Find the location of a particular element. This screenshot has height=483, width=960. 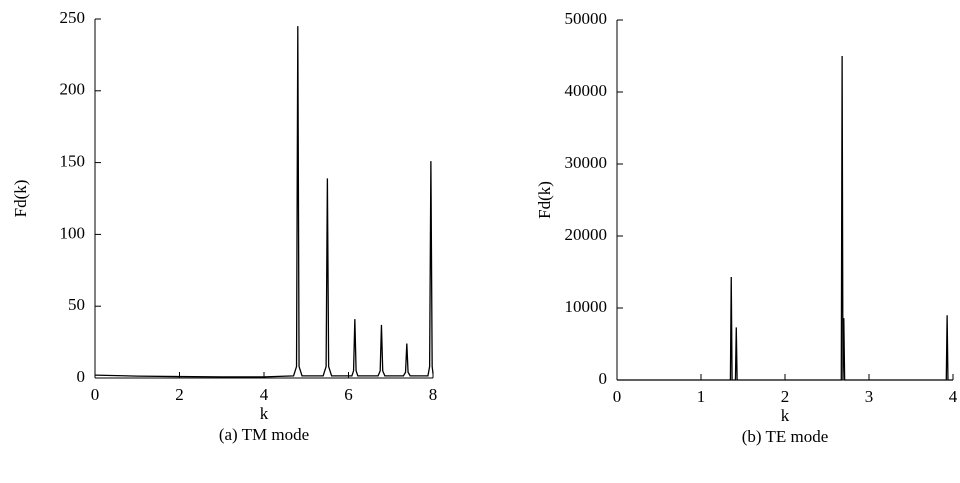

y-tick-label: 20000 is located at coordinates (586, 234).